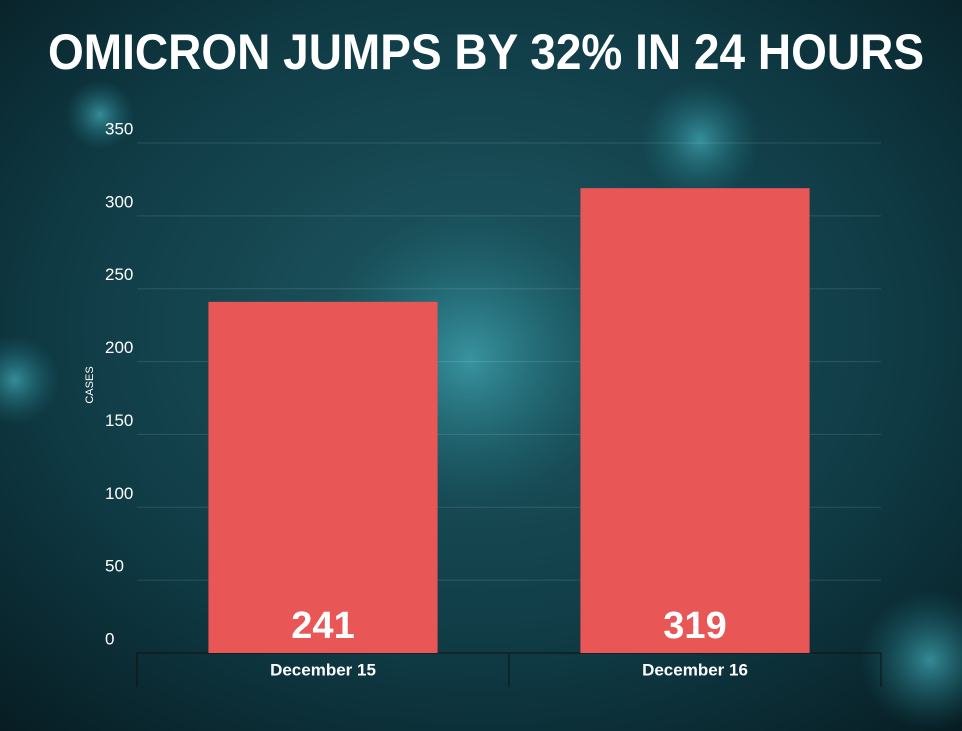 Image resolution: width=962 pixels, height=731 pixels. I want to click on y-tick-label: 350, so click(119, 128).